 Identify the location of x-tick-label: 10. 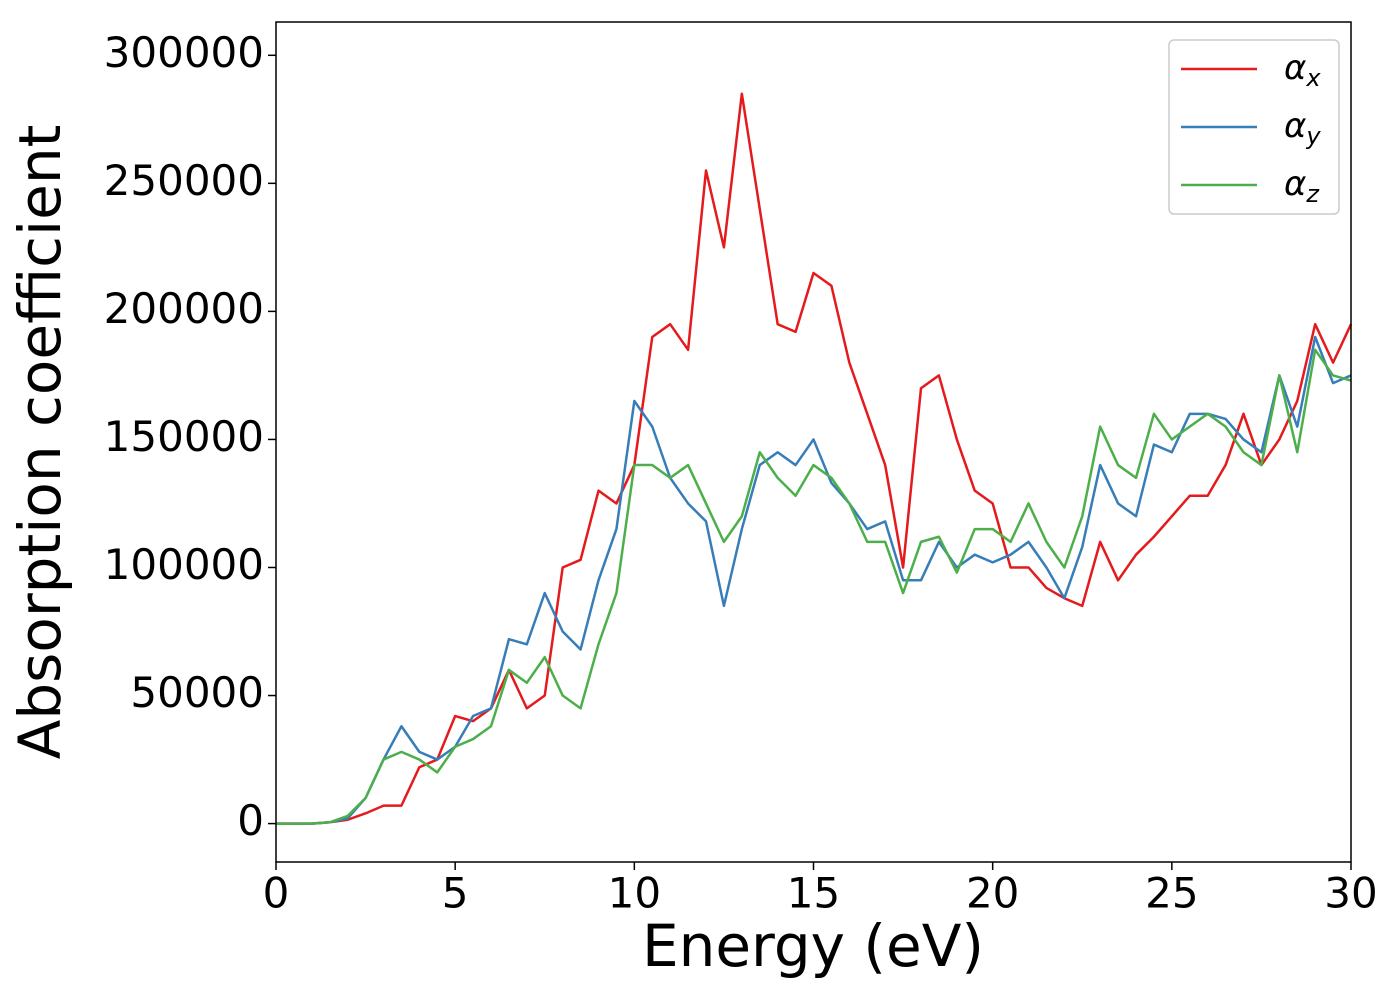
(634, 893).